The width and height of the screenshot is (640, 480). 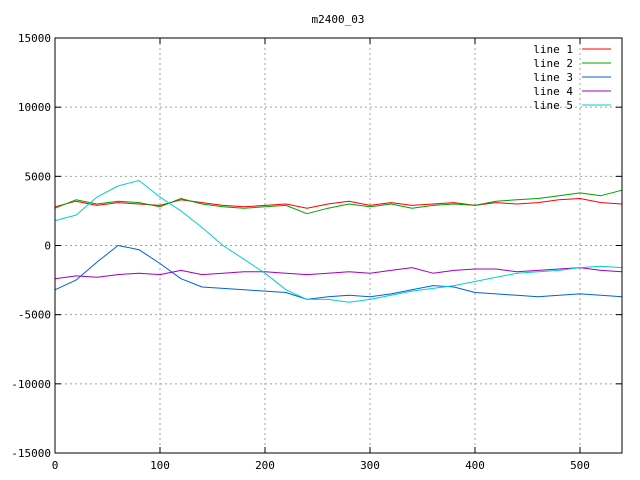 I want to click on y-tick-label: 10000, so click(x=34, y=107).